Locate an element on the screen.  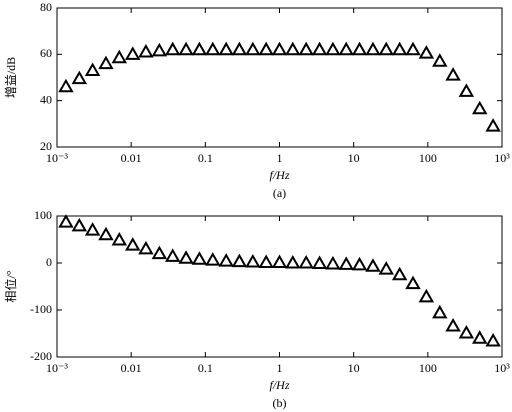
y-tick-label: 60 is located at coordinates (46, 53).